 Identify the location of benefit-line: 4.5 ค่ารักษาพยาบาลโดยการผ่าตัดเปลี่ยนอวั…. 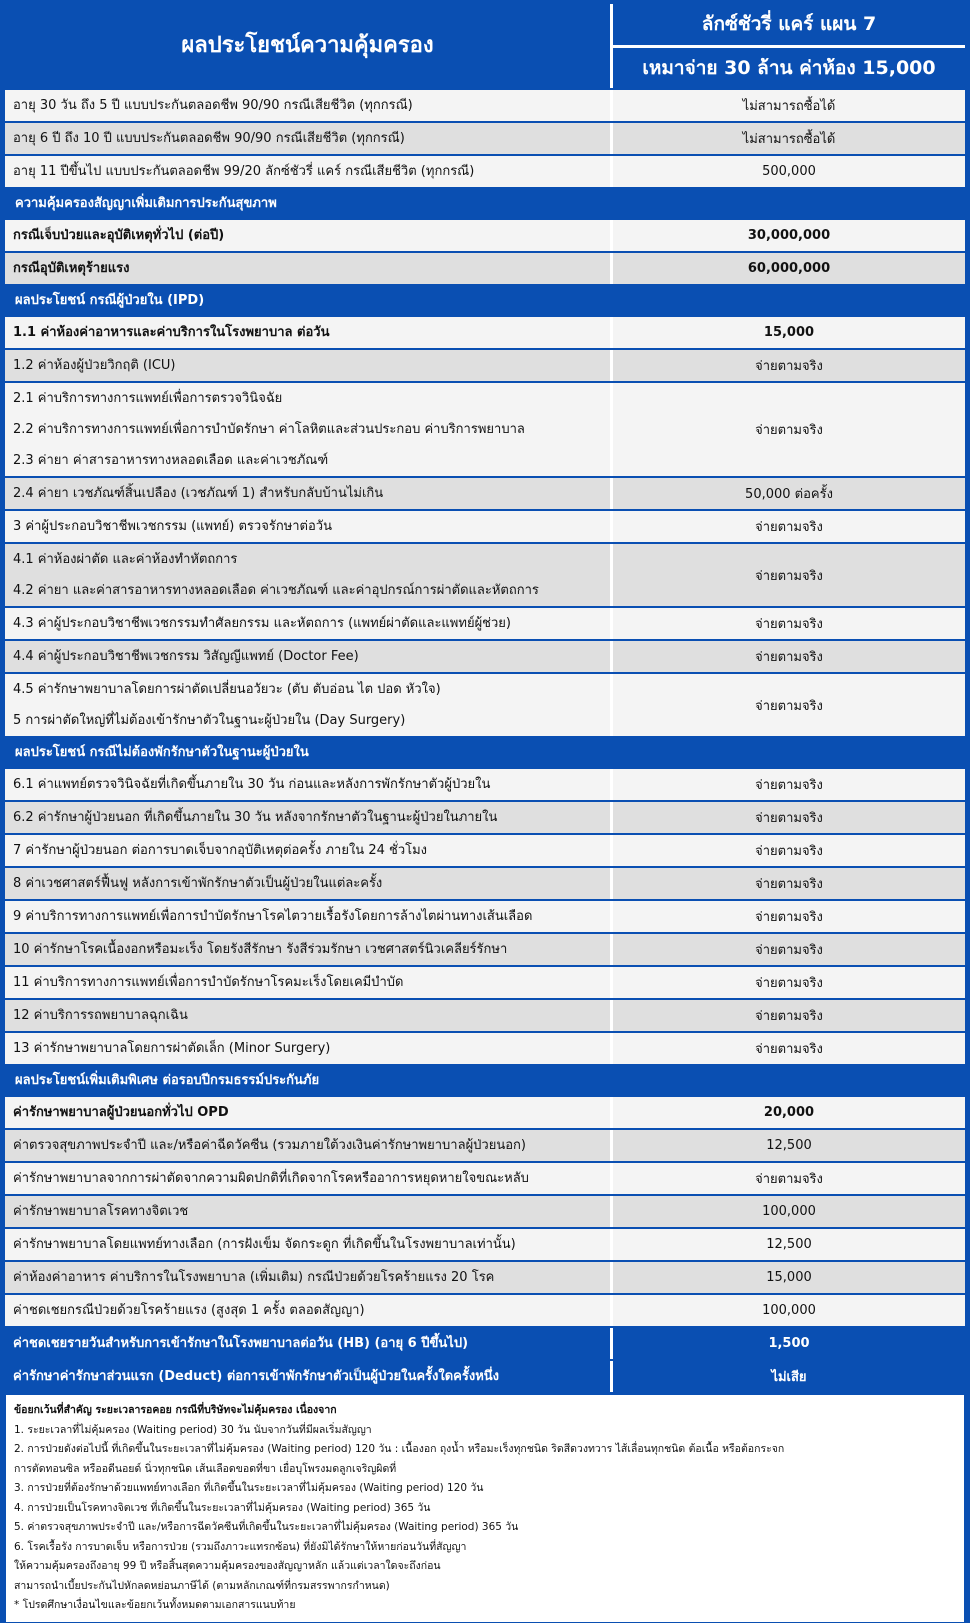
(227, 689).